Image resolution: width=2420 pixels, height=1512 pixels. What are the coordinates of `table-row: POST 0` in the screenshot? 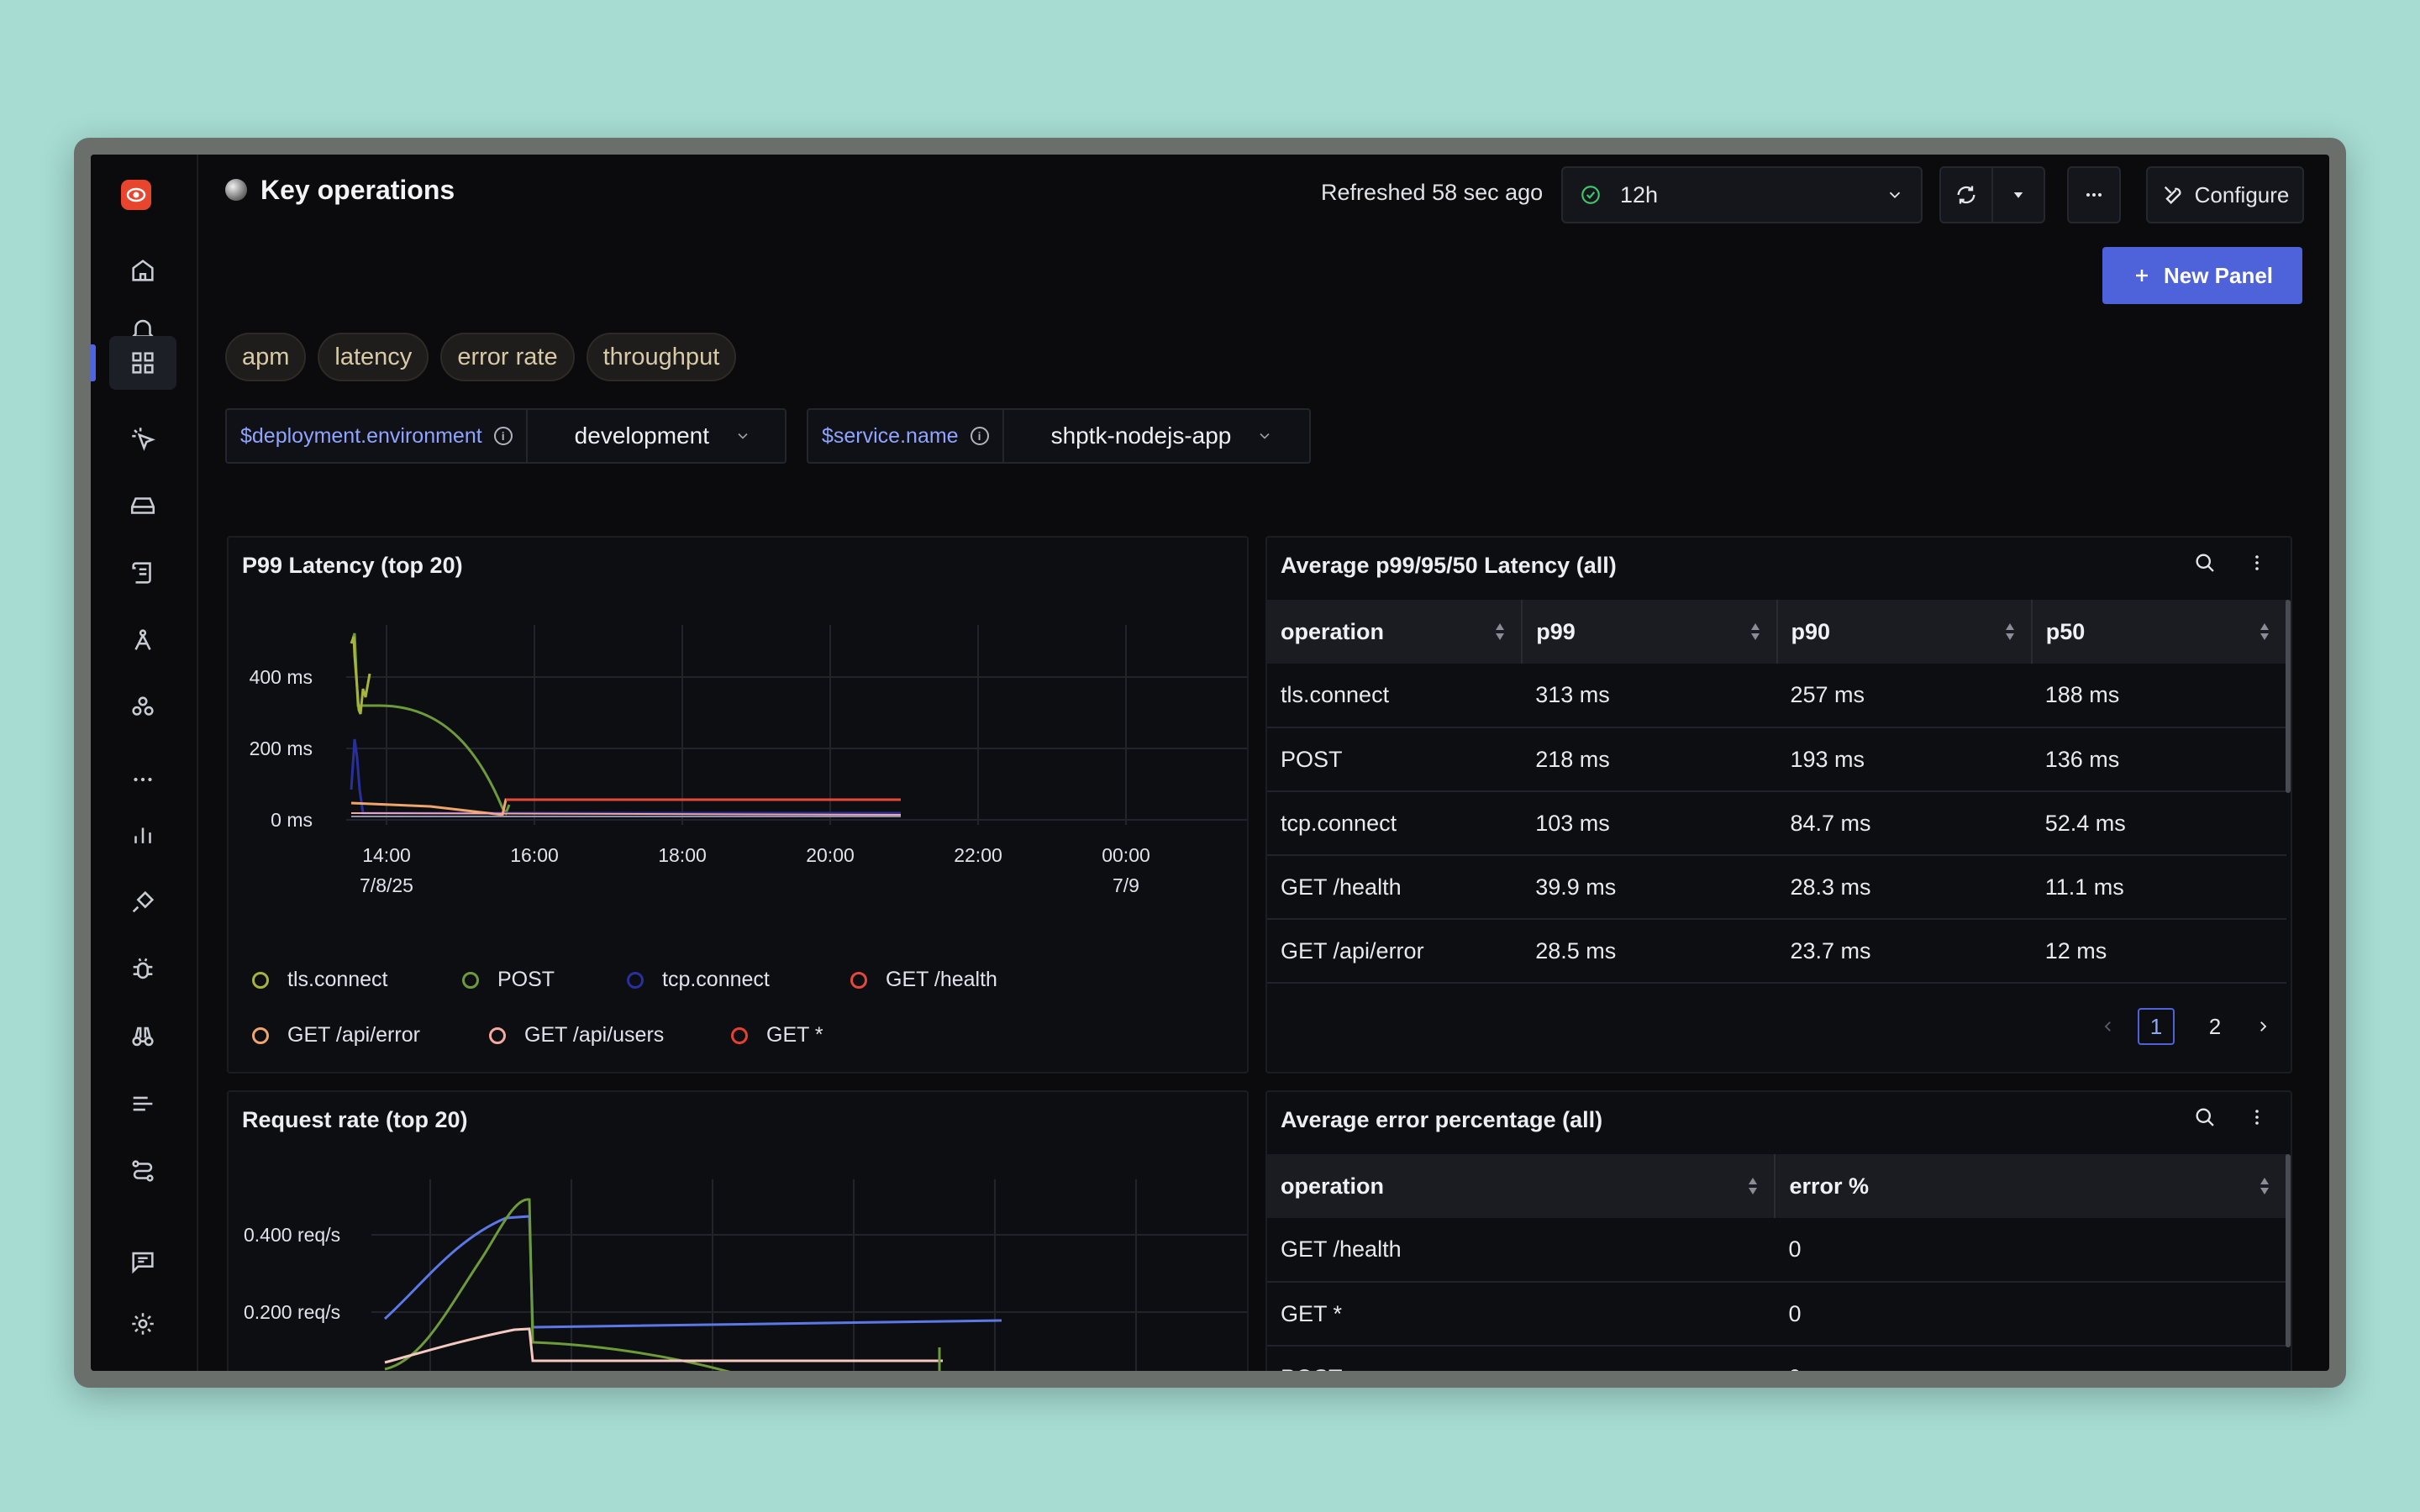 It's located at (1776, 1358).